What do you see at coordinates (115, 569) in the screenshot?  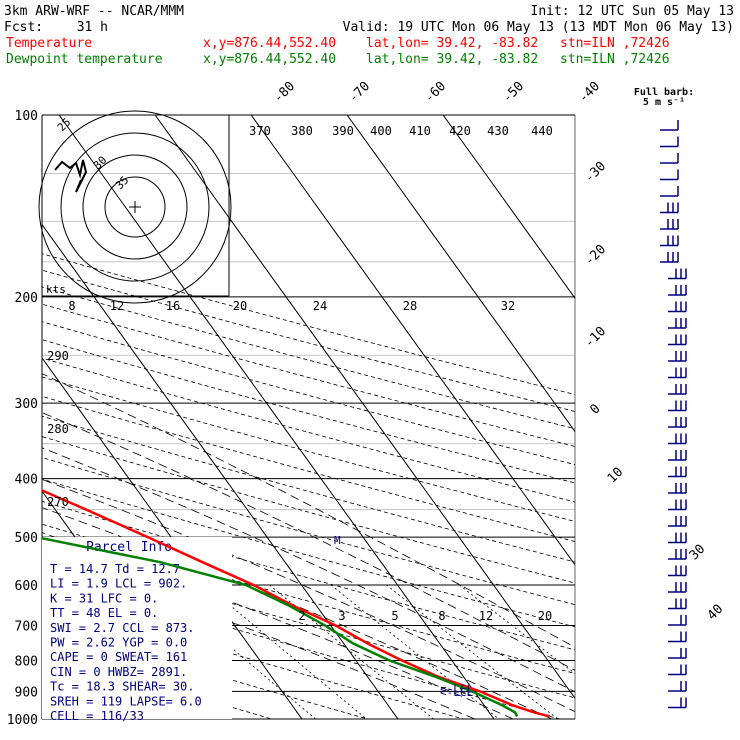 I see `parcel-row: T = 14.7 Td = 12.7` at bounding box center [115, 569].